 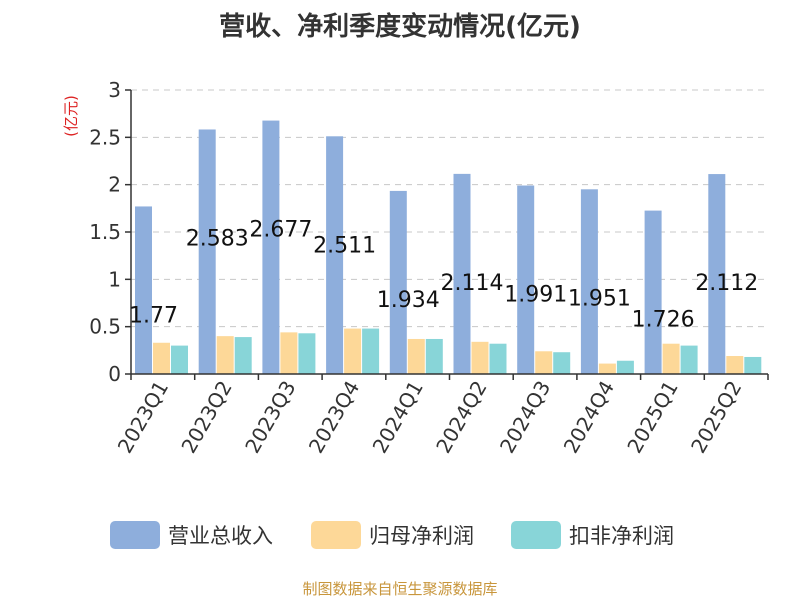 What do you see at coordinates (143, 417) in the screenshot?
I see `x-tick-label: 2023Q1` at bounding box center [143, 417].